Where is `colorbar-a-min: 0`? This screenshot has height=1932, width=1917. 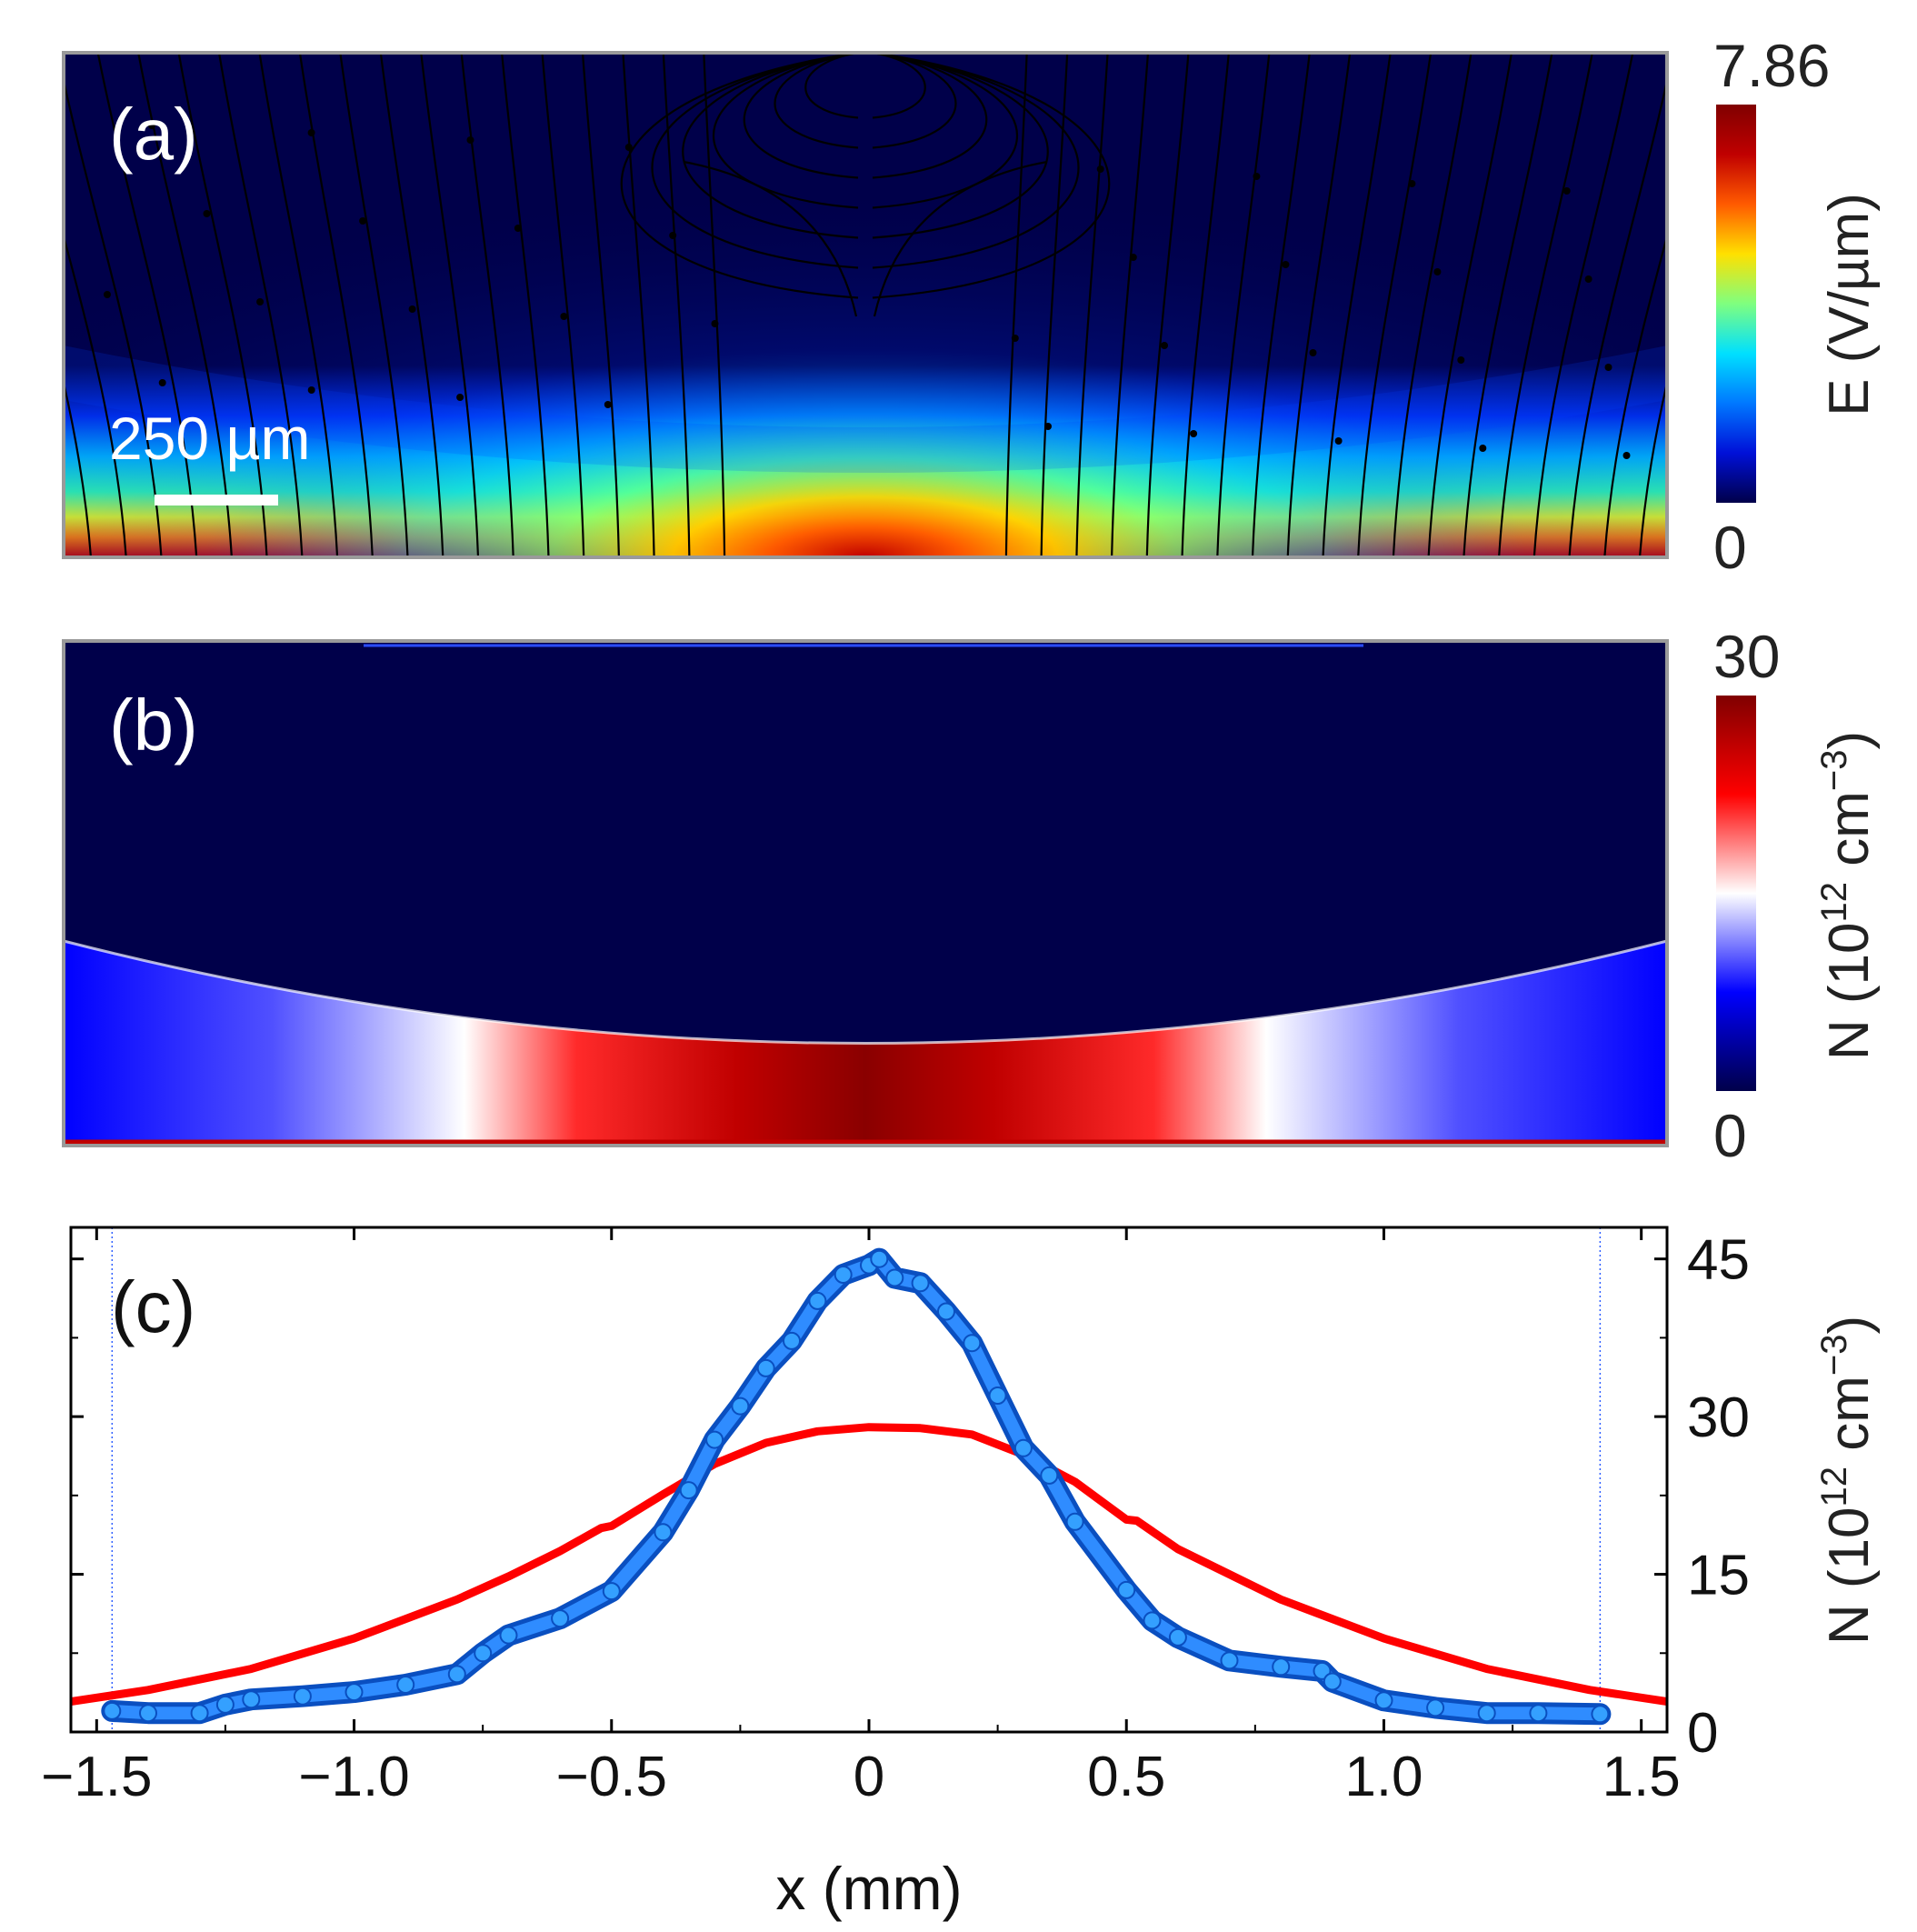
colorbar-a-min: 0 is located at coordinates (1730, 547).